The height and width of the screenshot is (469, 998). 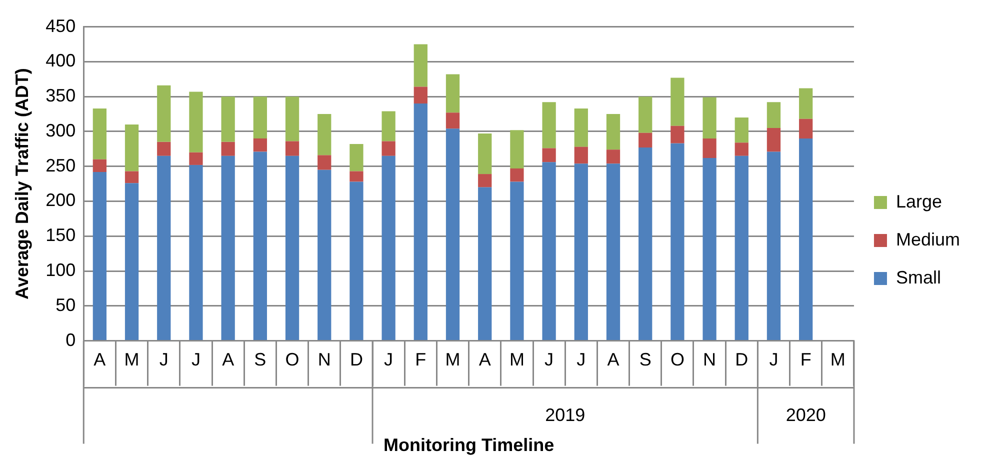 What do you see at coordinates (61, 165) in the screenshot?
I see `y-tick-label: 250` at bounding box center [61, 165].